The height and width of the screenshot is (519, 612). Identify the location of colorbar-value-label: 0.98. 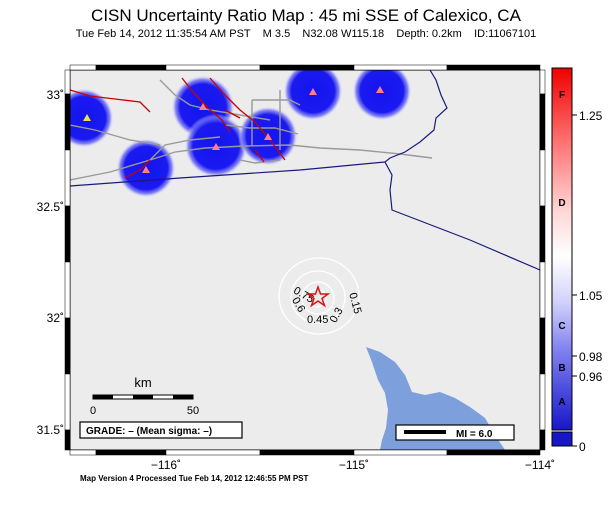
(591, 357).